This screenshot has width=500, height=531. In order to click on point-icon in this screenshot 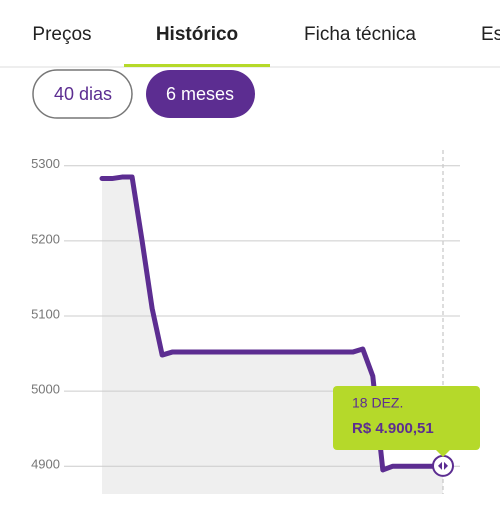, I will do `click(443, 465)`.